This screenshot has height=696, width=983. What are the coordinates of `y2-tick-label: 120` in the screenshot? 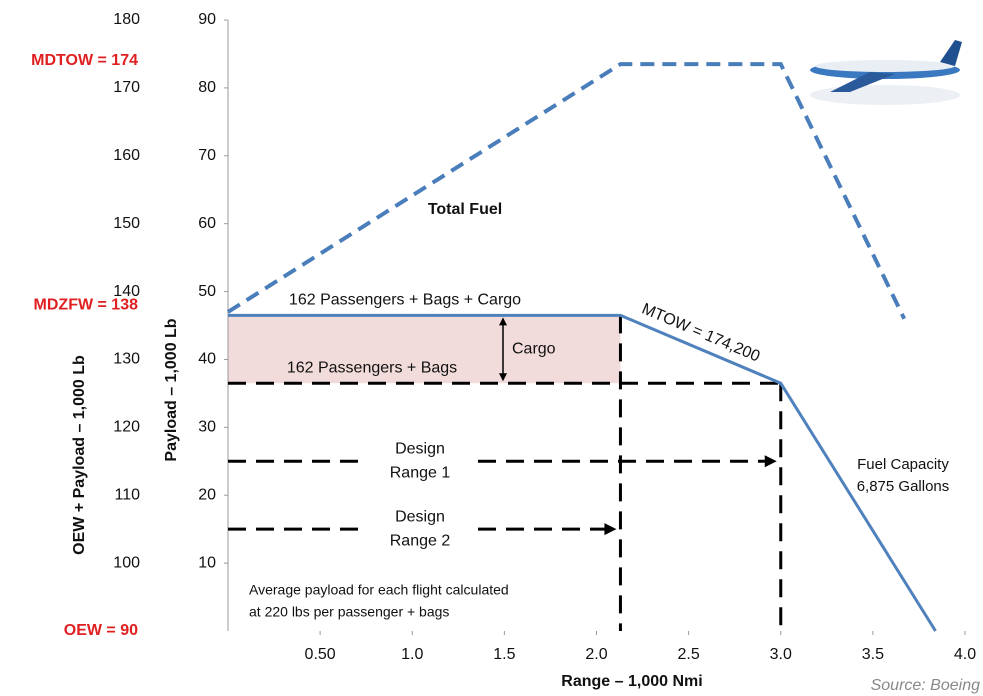 It's located at (126, 427).